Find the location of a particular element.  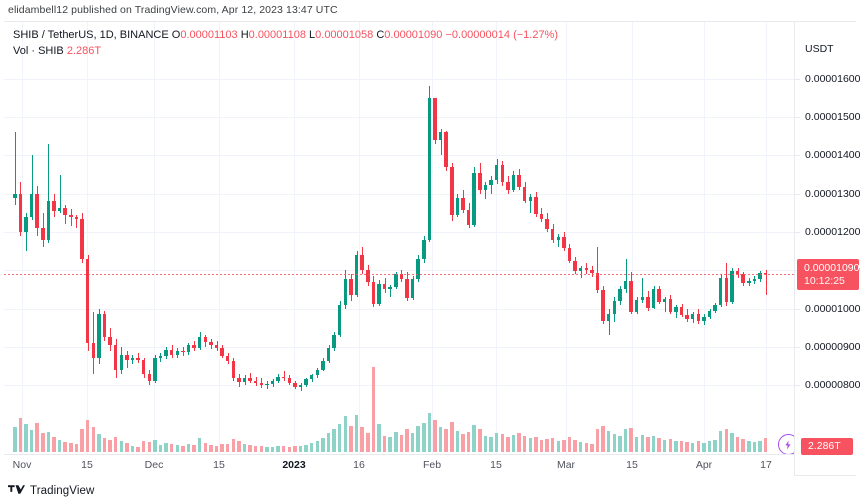

legend-close-label: C is located at coordinates (380, 35).